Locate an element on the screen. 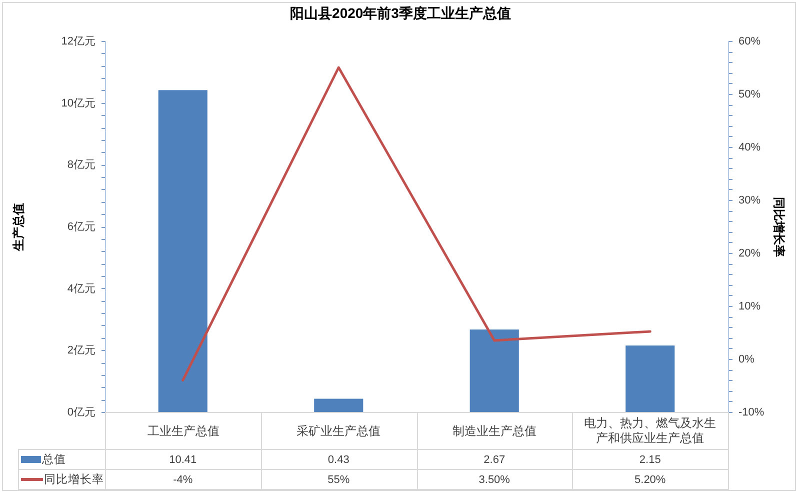 Image resolution: width=800 pixels, height=496 pixels. x-tick-label: 电力、热力、燃气及水生产和供应业生产总值 is located at coordinates (650, 431).